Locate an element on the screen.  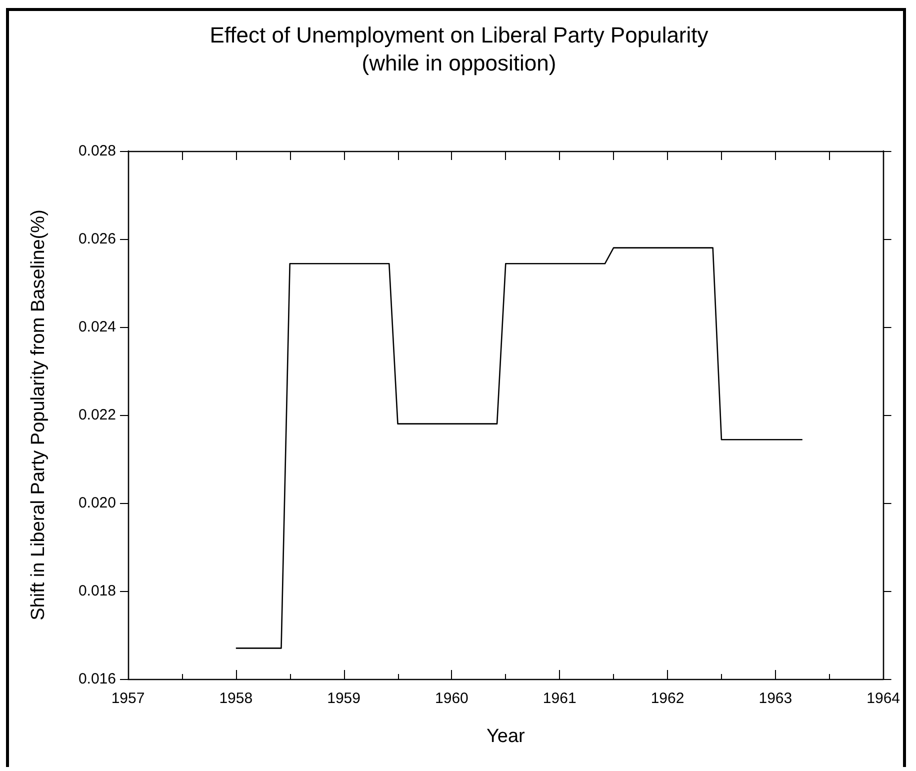
y-tick-label: 0.024 is located at coordinates (97, 327).